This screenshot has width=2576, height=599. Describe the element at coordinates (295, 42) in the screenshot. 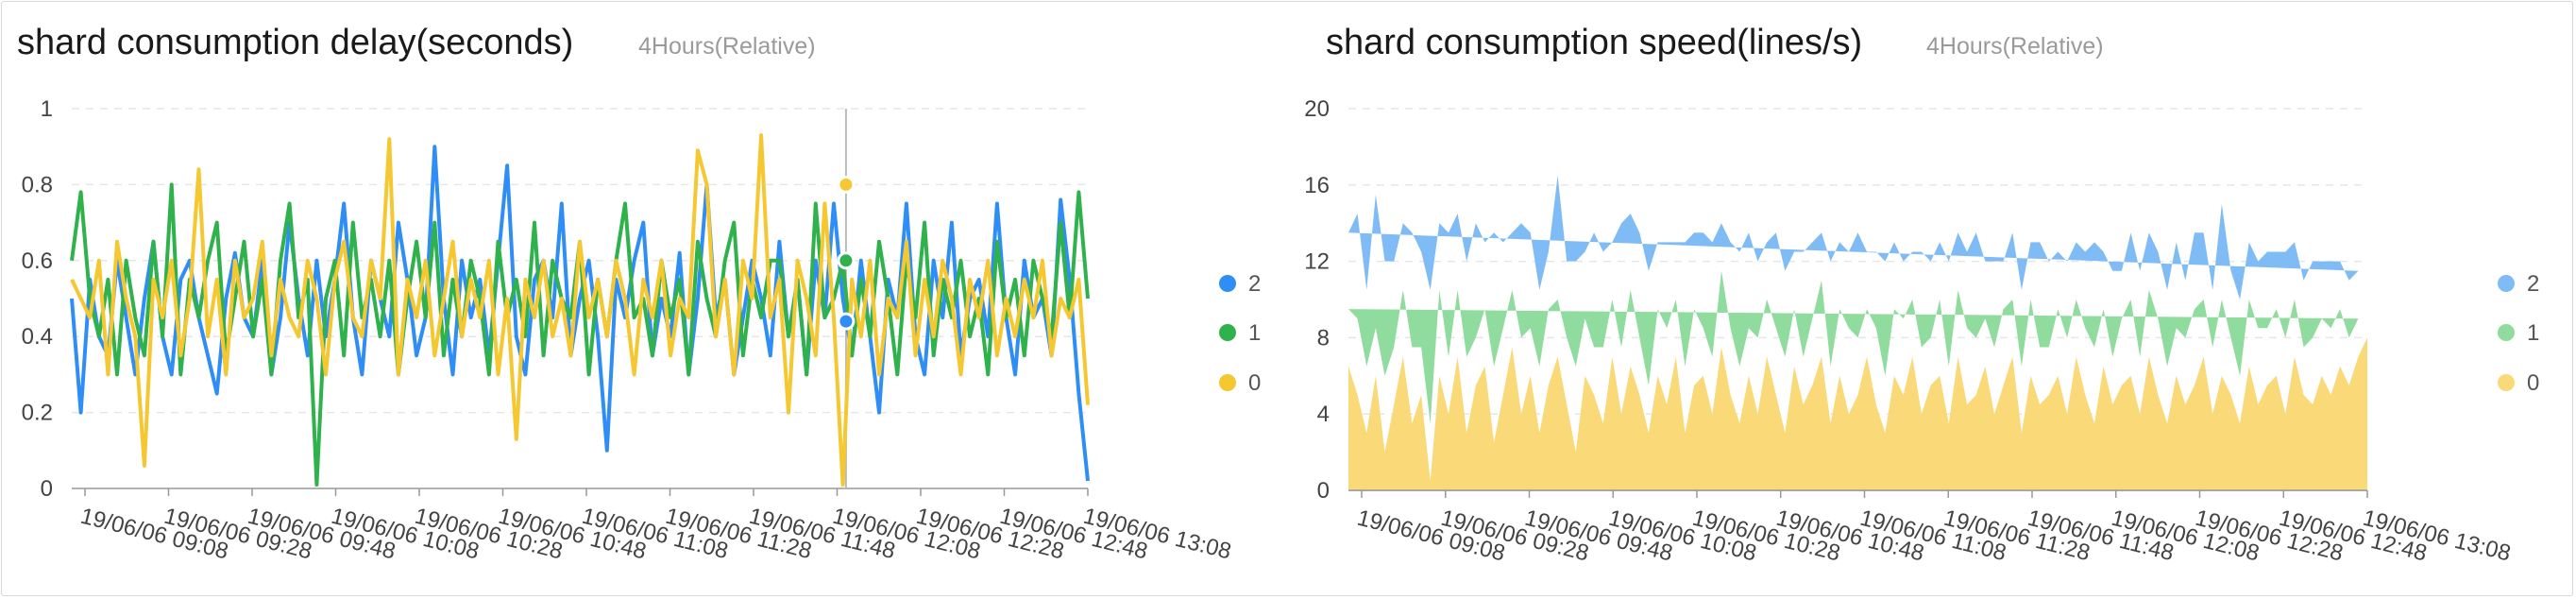

I see `chart-title: shard consumption delay(seconds)` at that location.